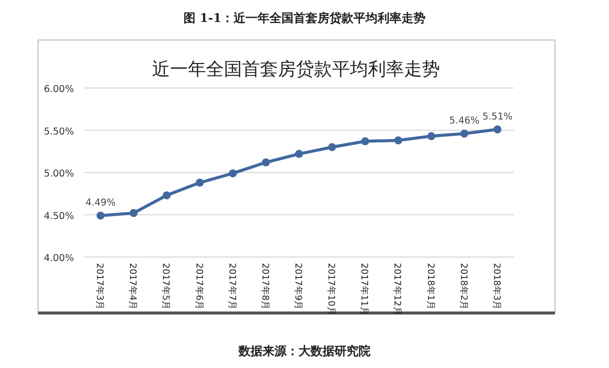 This screenshot has width=609, height=368. What do you see at coordinates (296, 69) in the screenshot?
I see `chart-title: 近一年全国首套房贷款平均利率走势` at bounding box center [296, 69].